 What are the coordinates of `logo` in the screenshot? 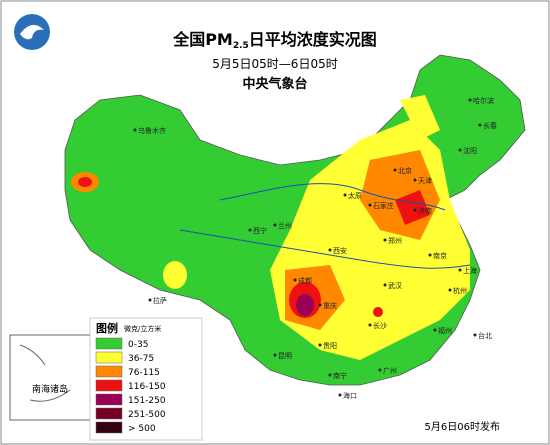 It's located at (32, 32).